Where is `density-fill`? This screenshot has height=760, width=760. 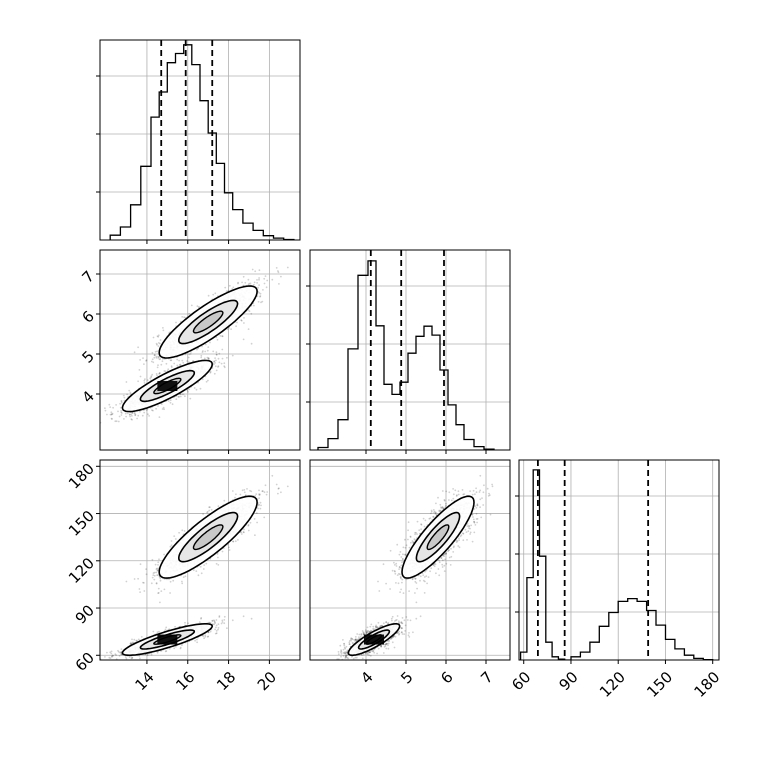 density-fill is located at coordinates (208, 322).